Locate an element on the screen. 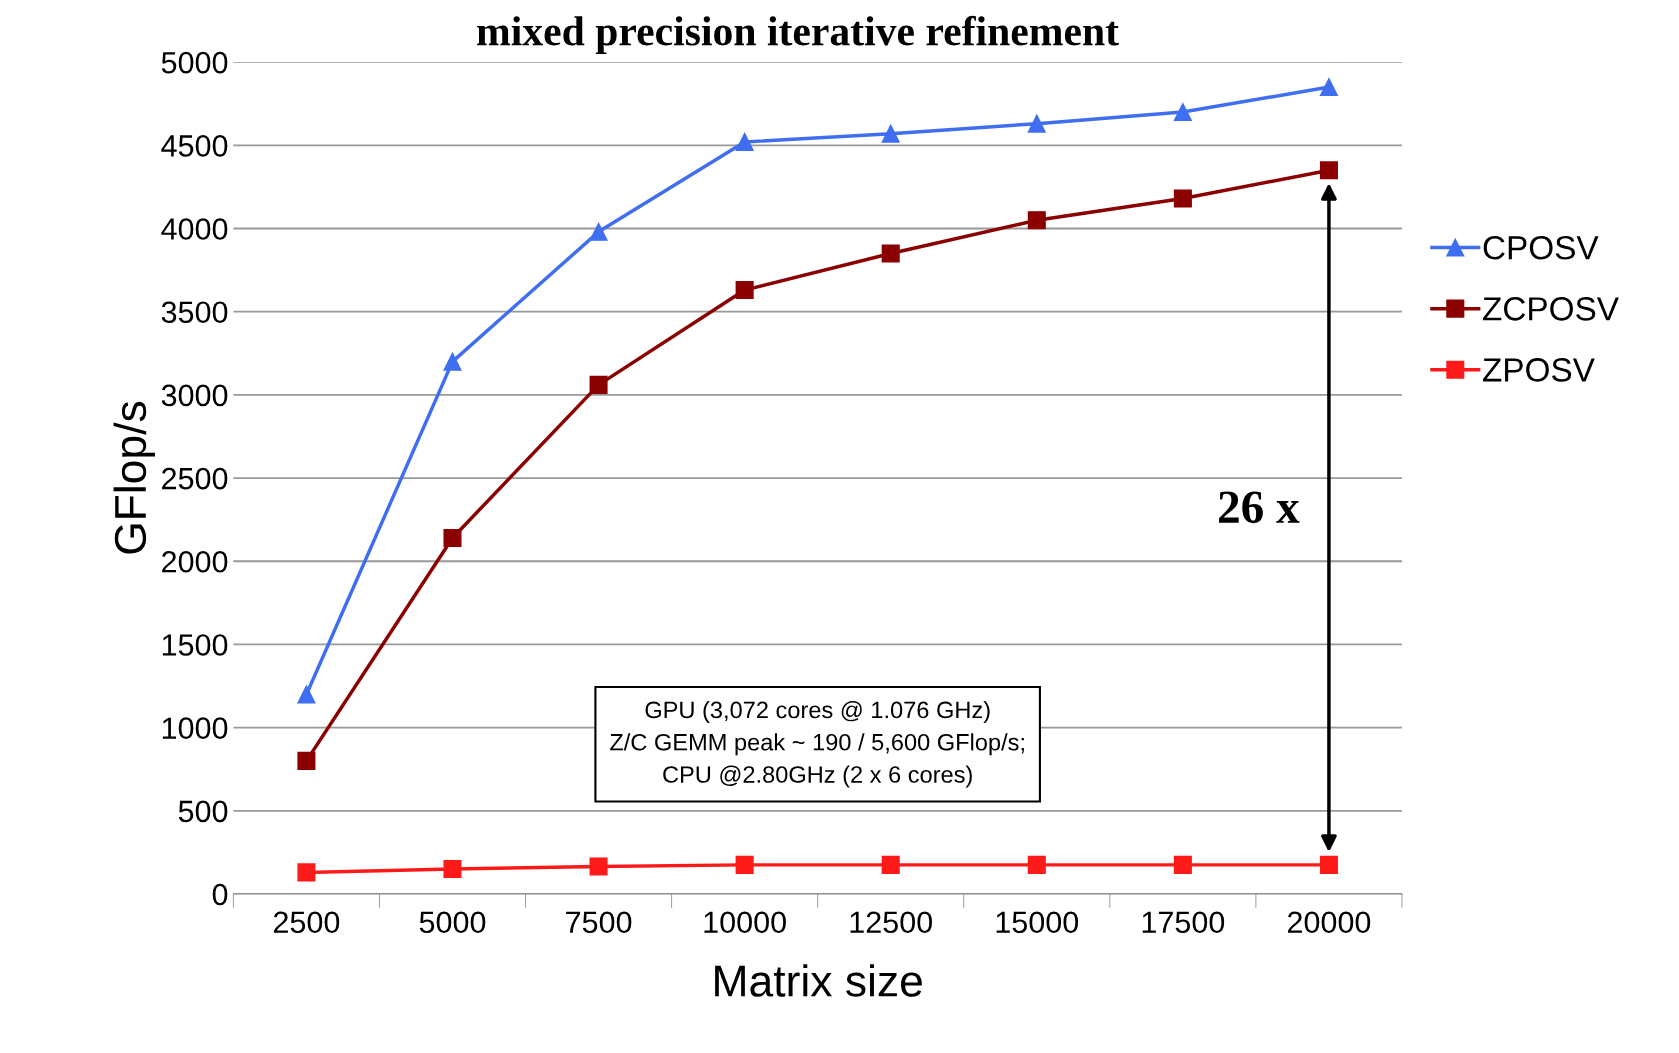 This screenshot has width=1679, height=1053. y-tick-label: 0 is located at coordinates (220, 894).